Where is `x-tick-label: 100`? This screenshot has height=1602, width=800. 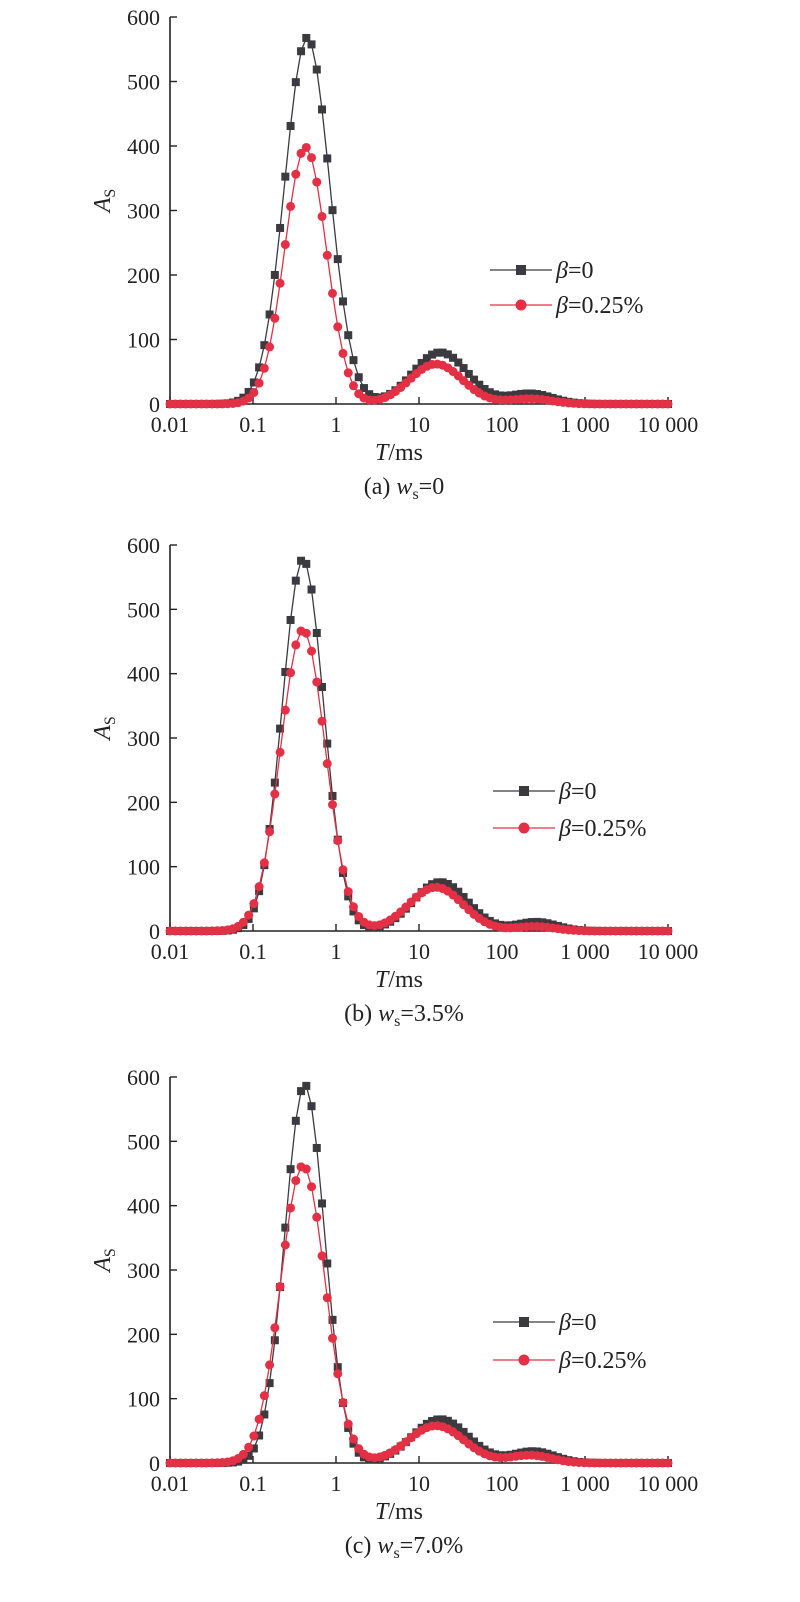 x-tick-label: 100 is located at coordinates (502, 424).